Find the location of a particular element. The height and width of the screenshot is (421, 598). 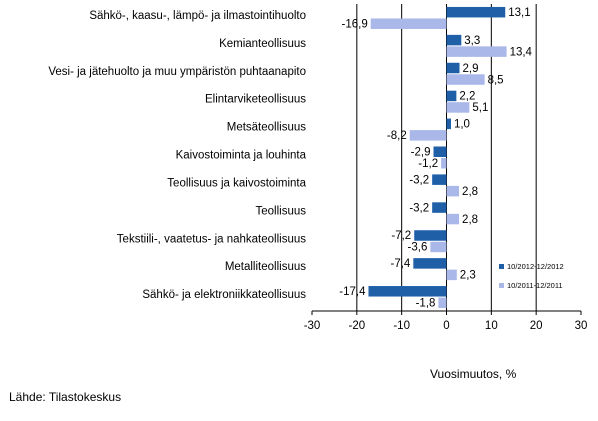

category-label: Teollisuus is located at coordinates (281, 211).